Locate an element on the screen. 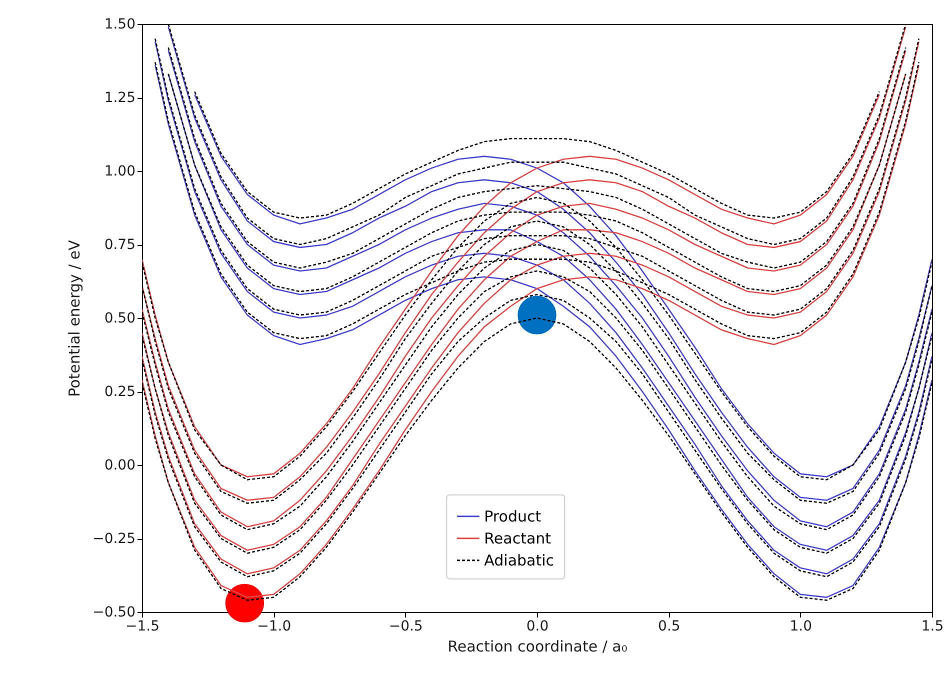  x-axis-title: Reaction coordinate / a₀ is located at coordinates (538, 647).